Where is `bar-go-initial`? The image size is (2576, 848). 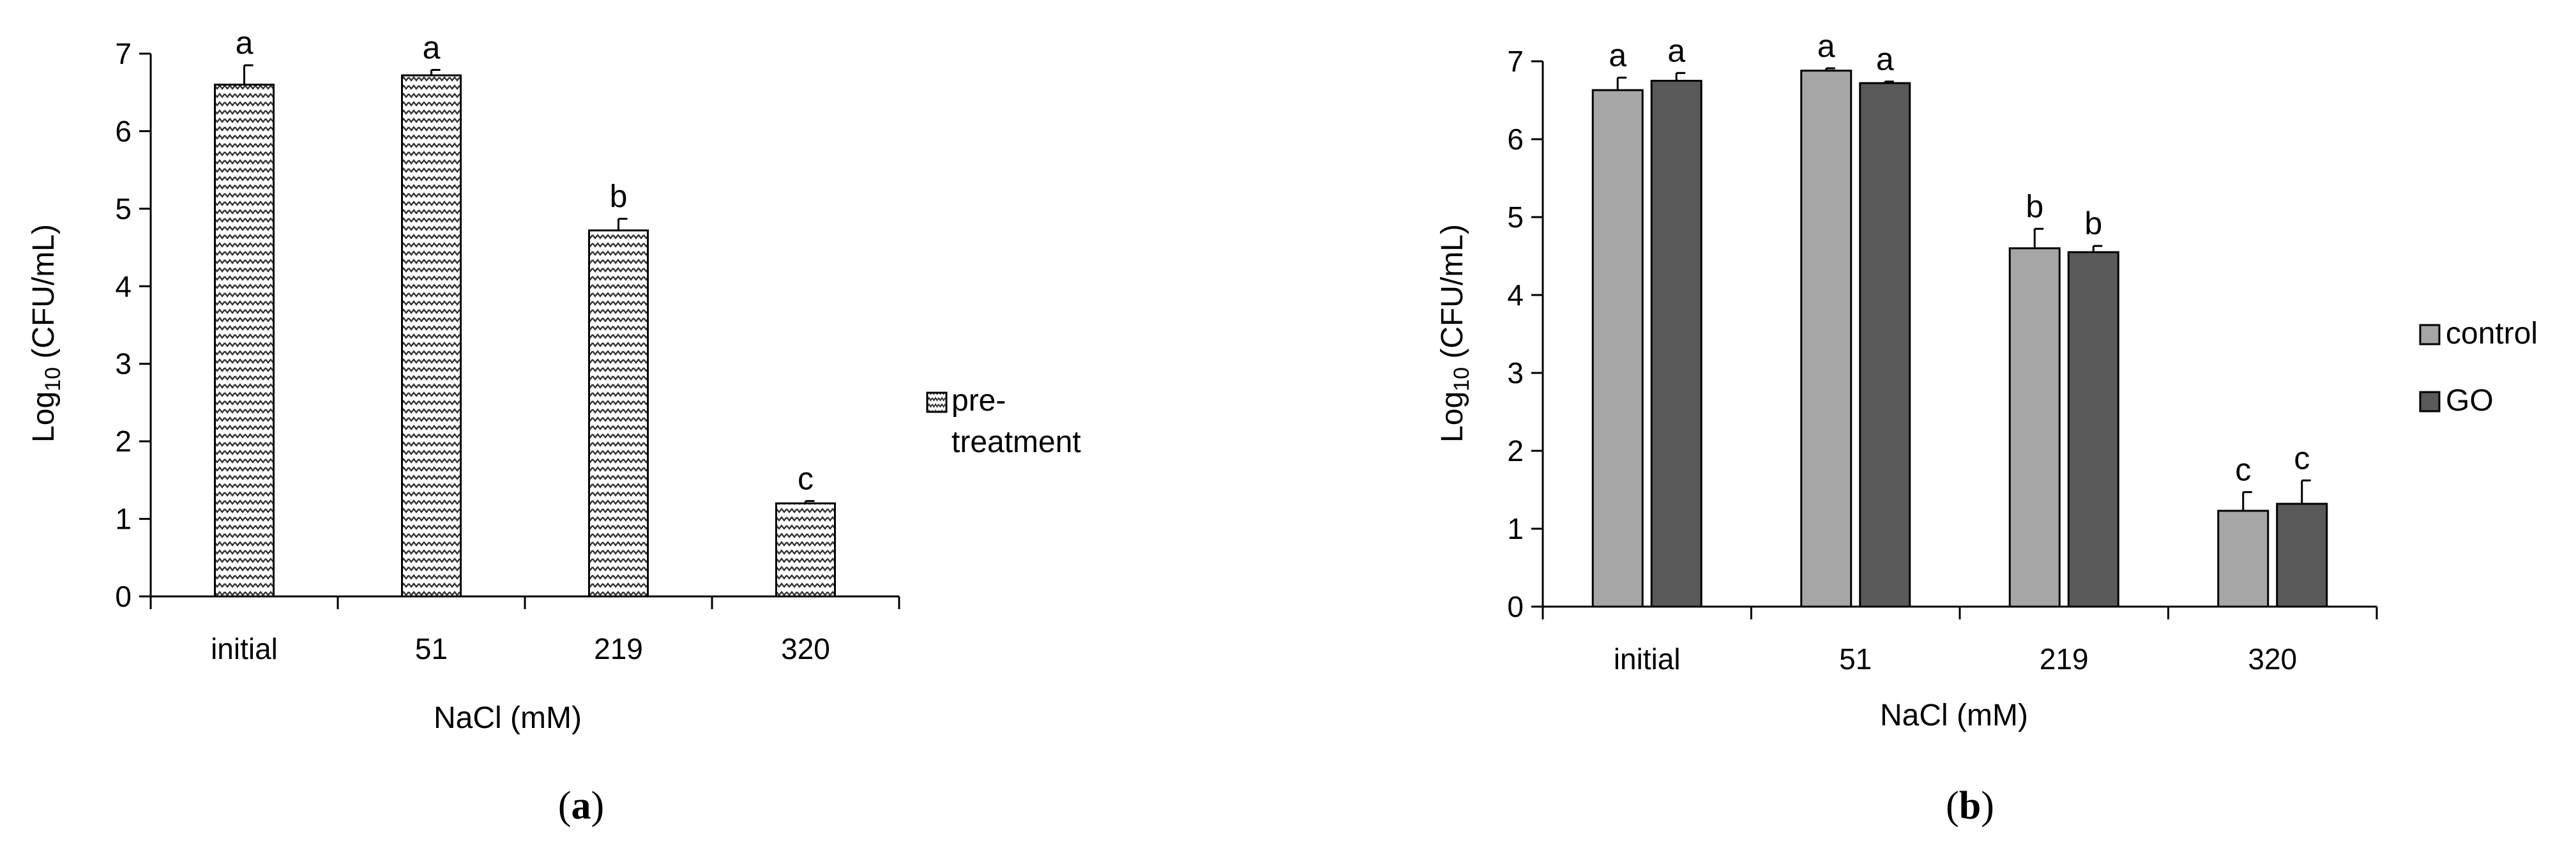
bar-go-initial is located at coordinates (1676, 344).